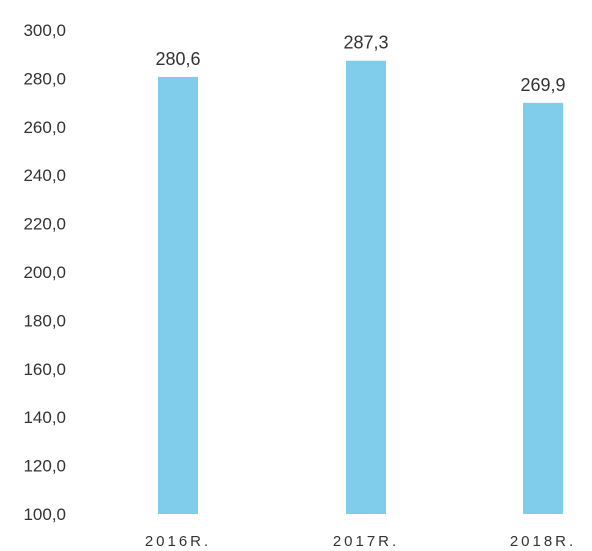 The width and height of the screenshot is (592, 551). I want to click on y-tick-label: 160,0, so click(44, 369).